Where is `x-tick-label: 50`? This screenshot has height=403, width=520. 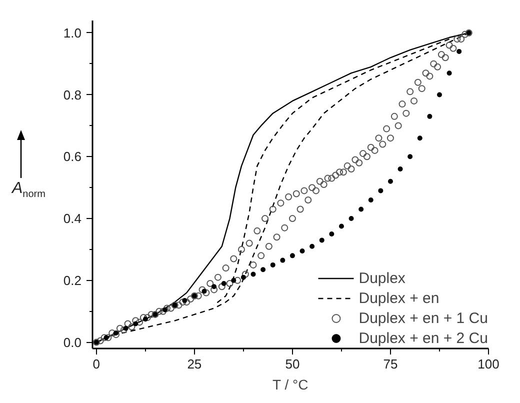 x-tick-label: 50 is located at coordinates (292, 364).